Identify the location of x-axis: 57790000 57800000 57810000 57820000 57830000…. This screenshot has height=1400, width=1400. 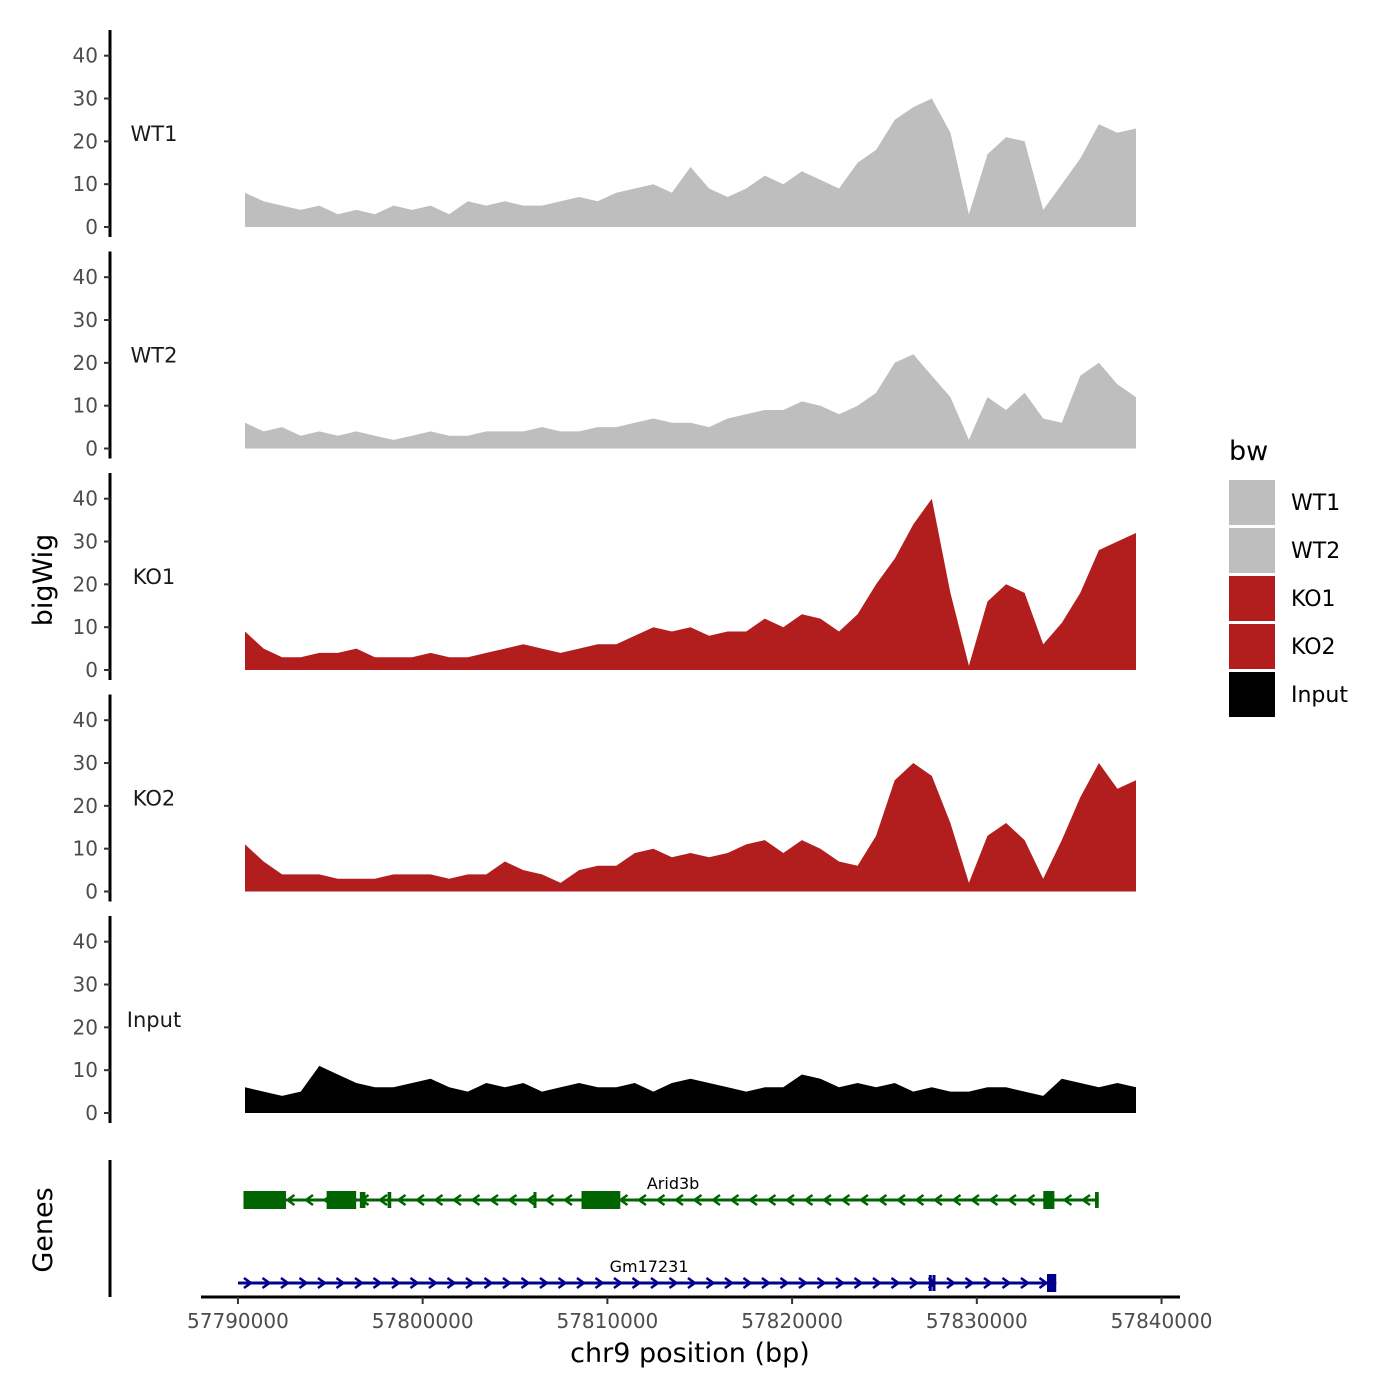
(700, 1314).